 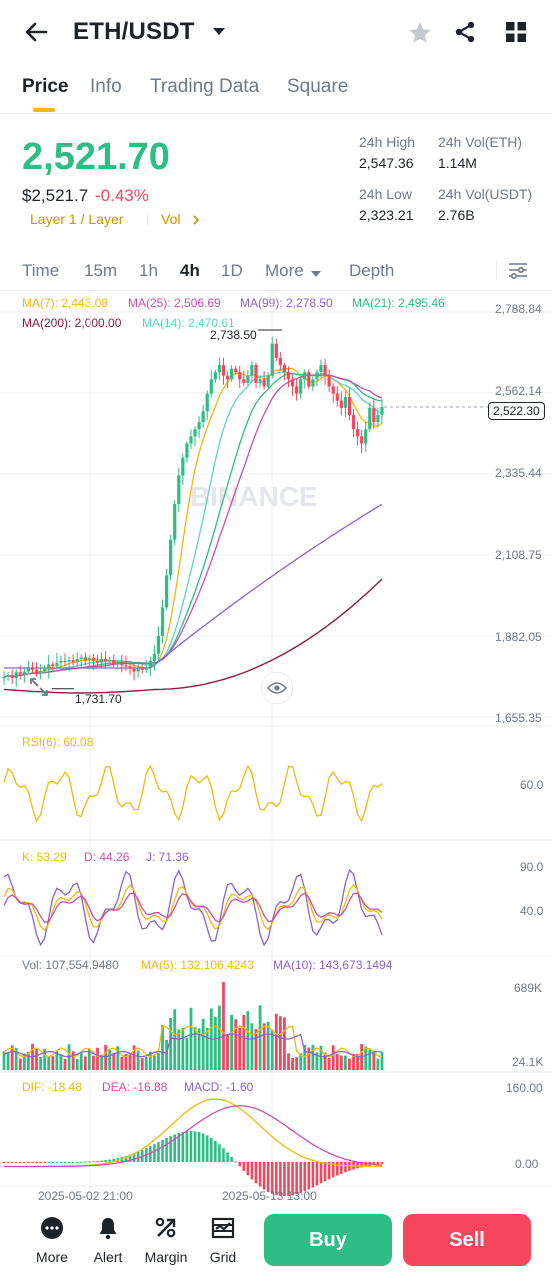 What do you see at coordinates (328, 1240) in the screenshot?
I see `buy-button: Buy` at bounding box center [328, 1240].